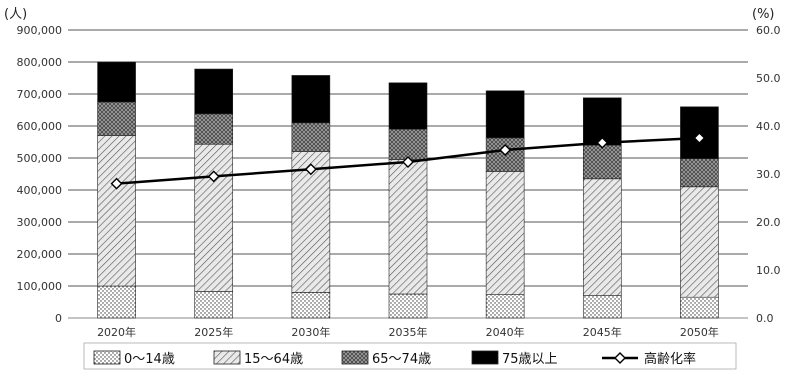 This screenshot has height=379, width=788. What do you see at coordinates (768, 174) in the screenshot?
I see `right-tick-label: 30.0` at bounding box center [768, 174].